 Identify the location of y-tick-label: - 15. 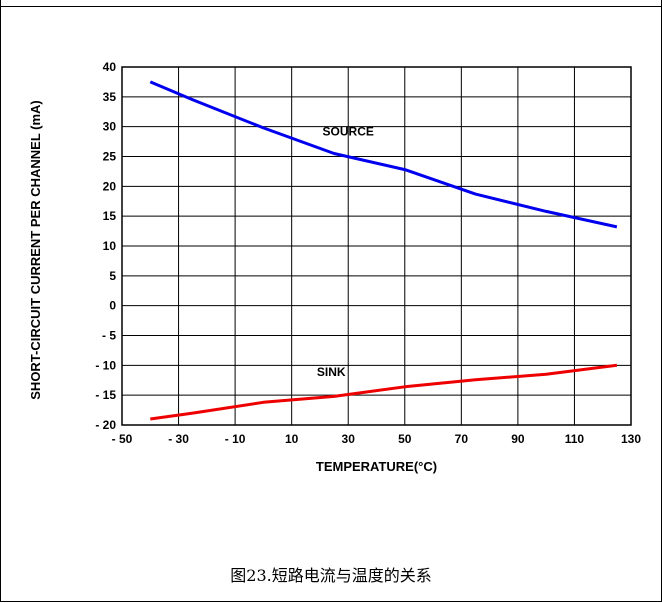
(105, 395).